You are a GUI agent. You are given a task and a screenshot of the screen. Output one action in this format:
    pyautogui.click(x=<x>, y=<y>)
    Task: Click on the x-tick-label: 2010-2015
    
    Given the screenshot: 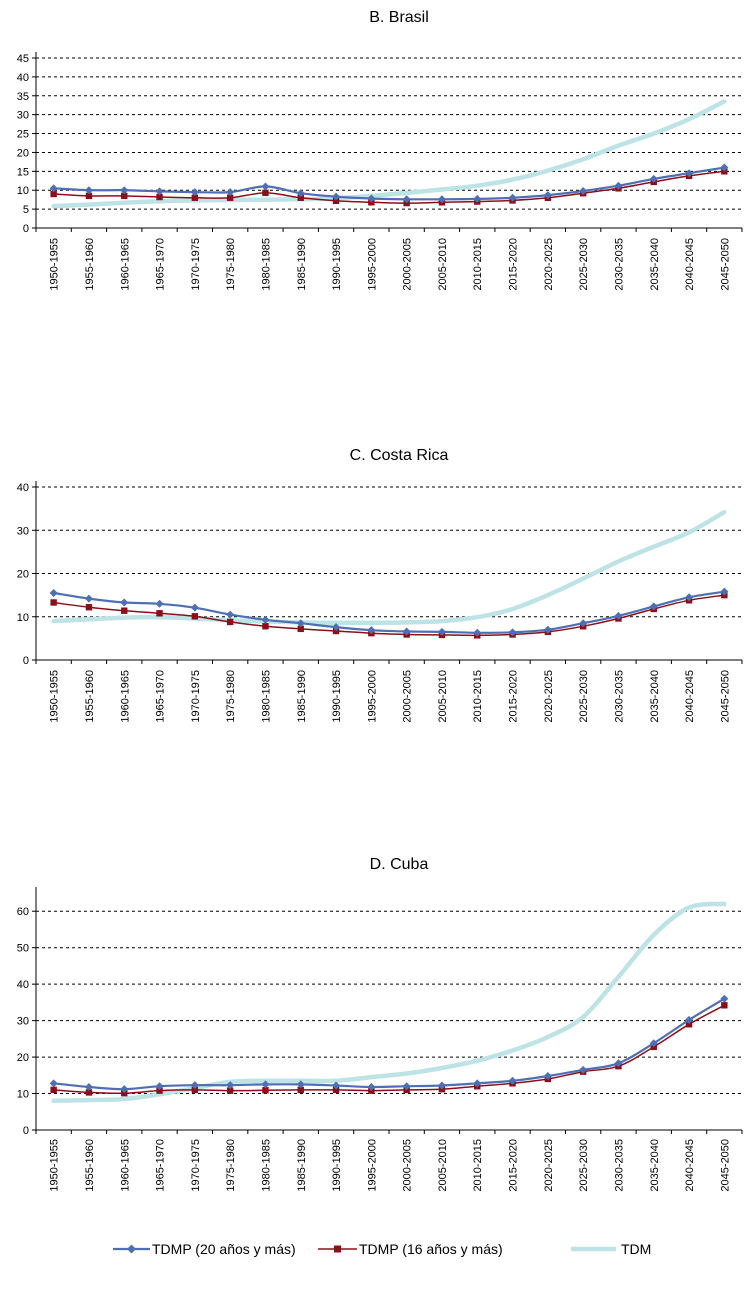 What is the action you would take?
    pyautogui.click(x=478, y=1165)
    